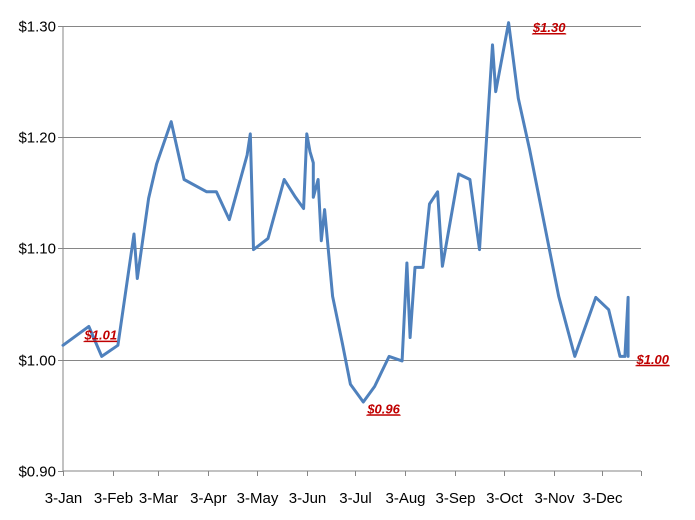  Describe the element at coordinates (37, 249) in the screenshot. I see `y-tick-label: $1.10` at that location.